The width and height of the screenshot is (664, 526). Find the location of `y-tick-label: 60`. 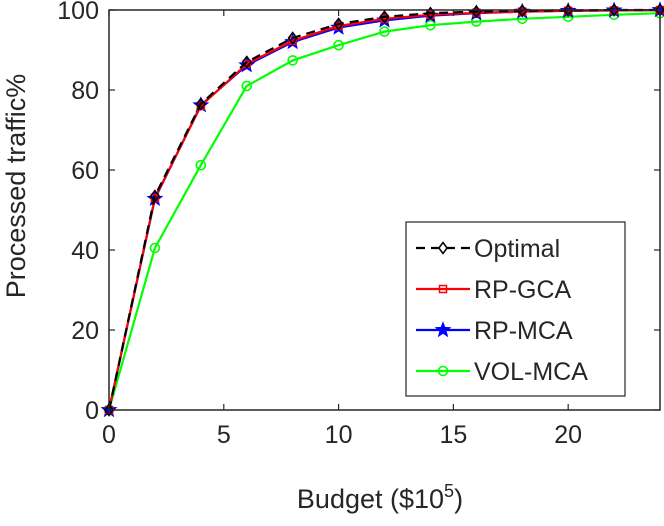

y-tick-label: 60 is located at coordinates (85, 171).